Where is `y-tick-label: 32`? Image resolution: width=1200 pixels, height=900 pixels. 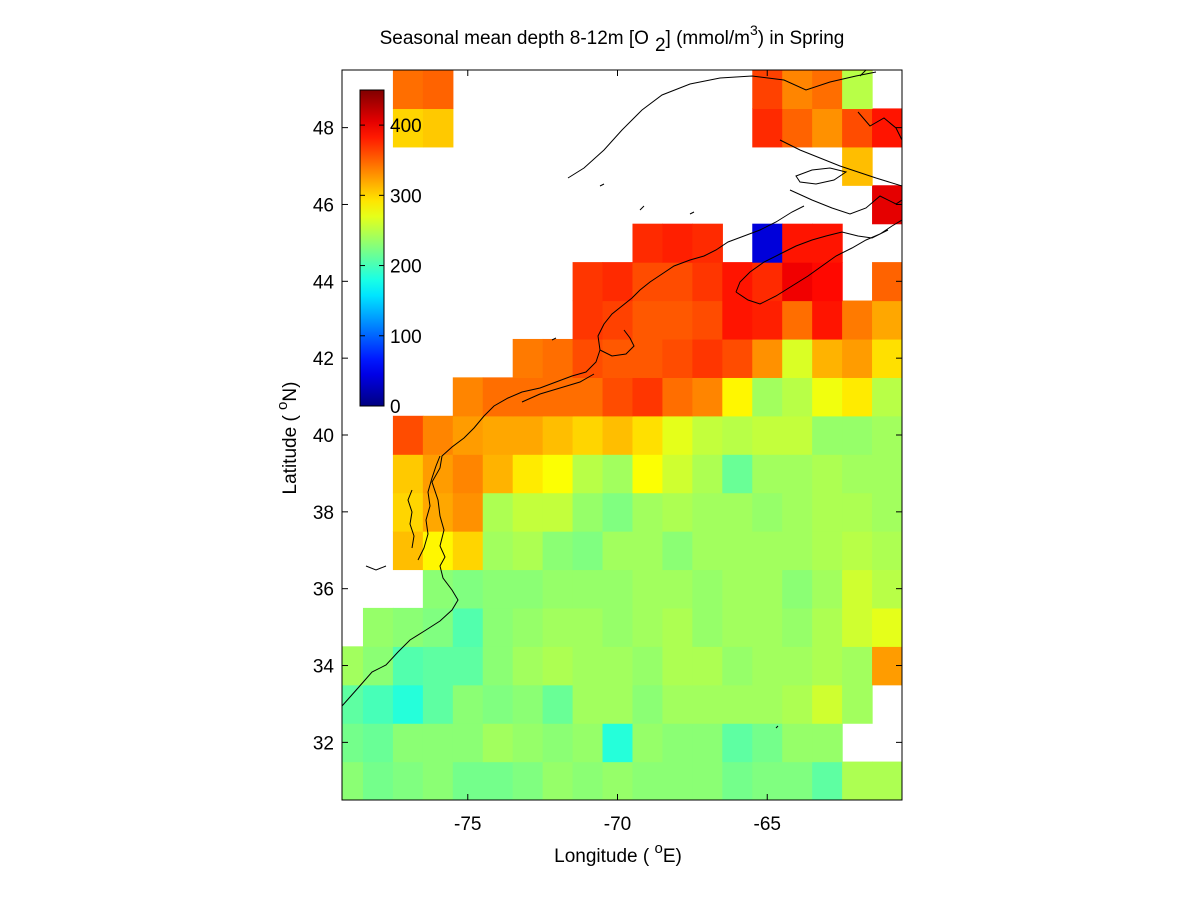 y-tick-label: 32 is located at coordinates (323, 743).